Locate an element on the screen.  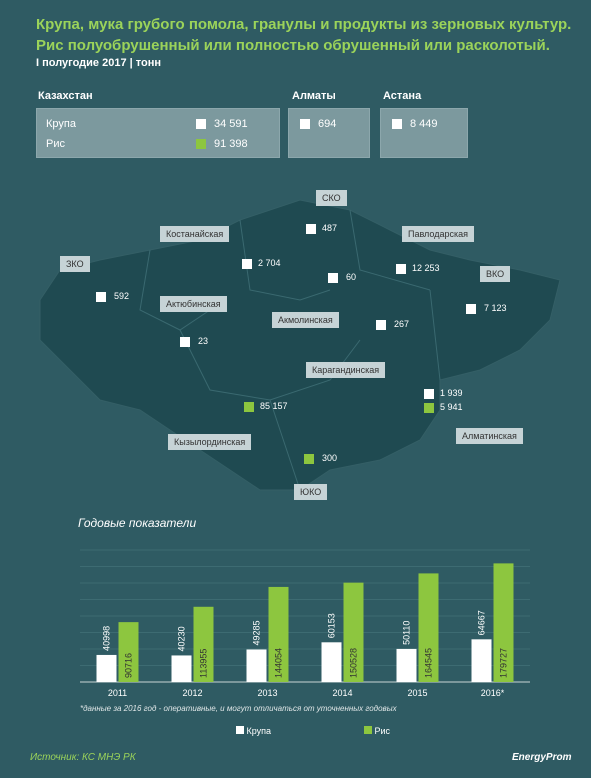
legend-krupa: Крупа is located at coordinates (253, 731).